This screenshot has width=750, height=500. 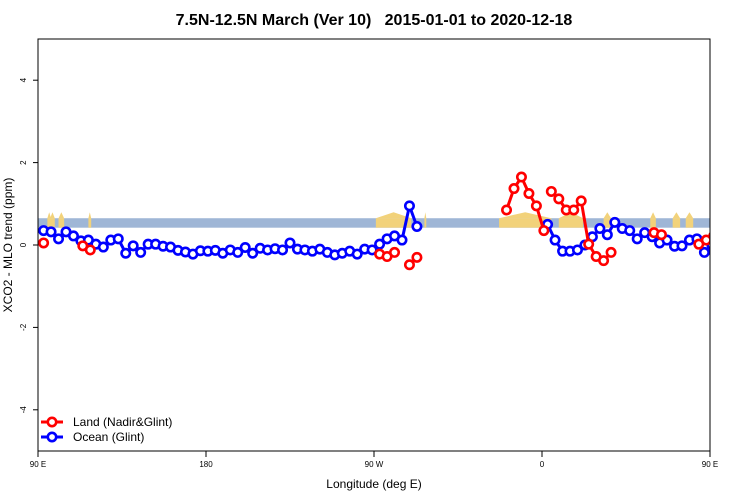 I want to click on y-tick-label: -4, so click(x=23, y=410).